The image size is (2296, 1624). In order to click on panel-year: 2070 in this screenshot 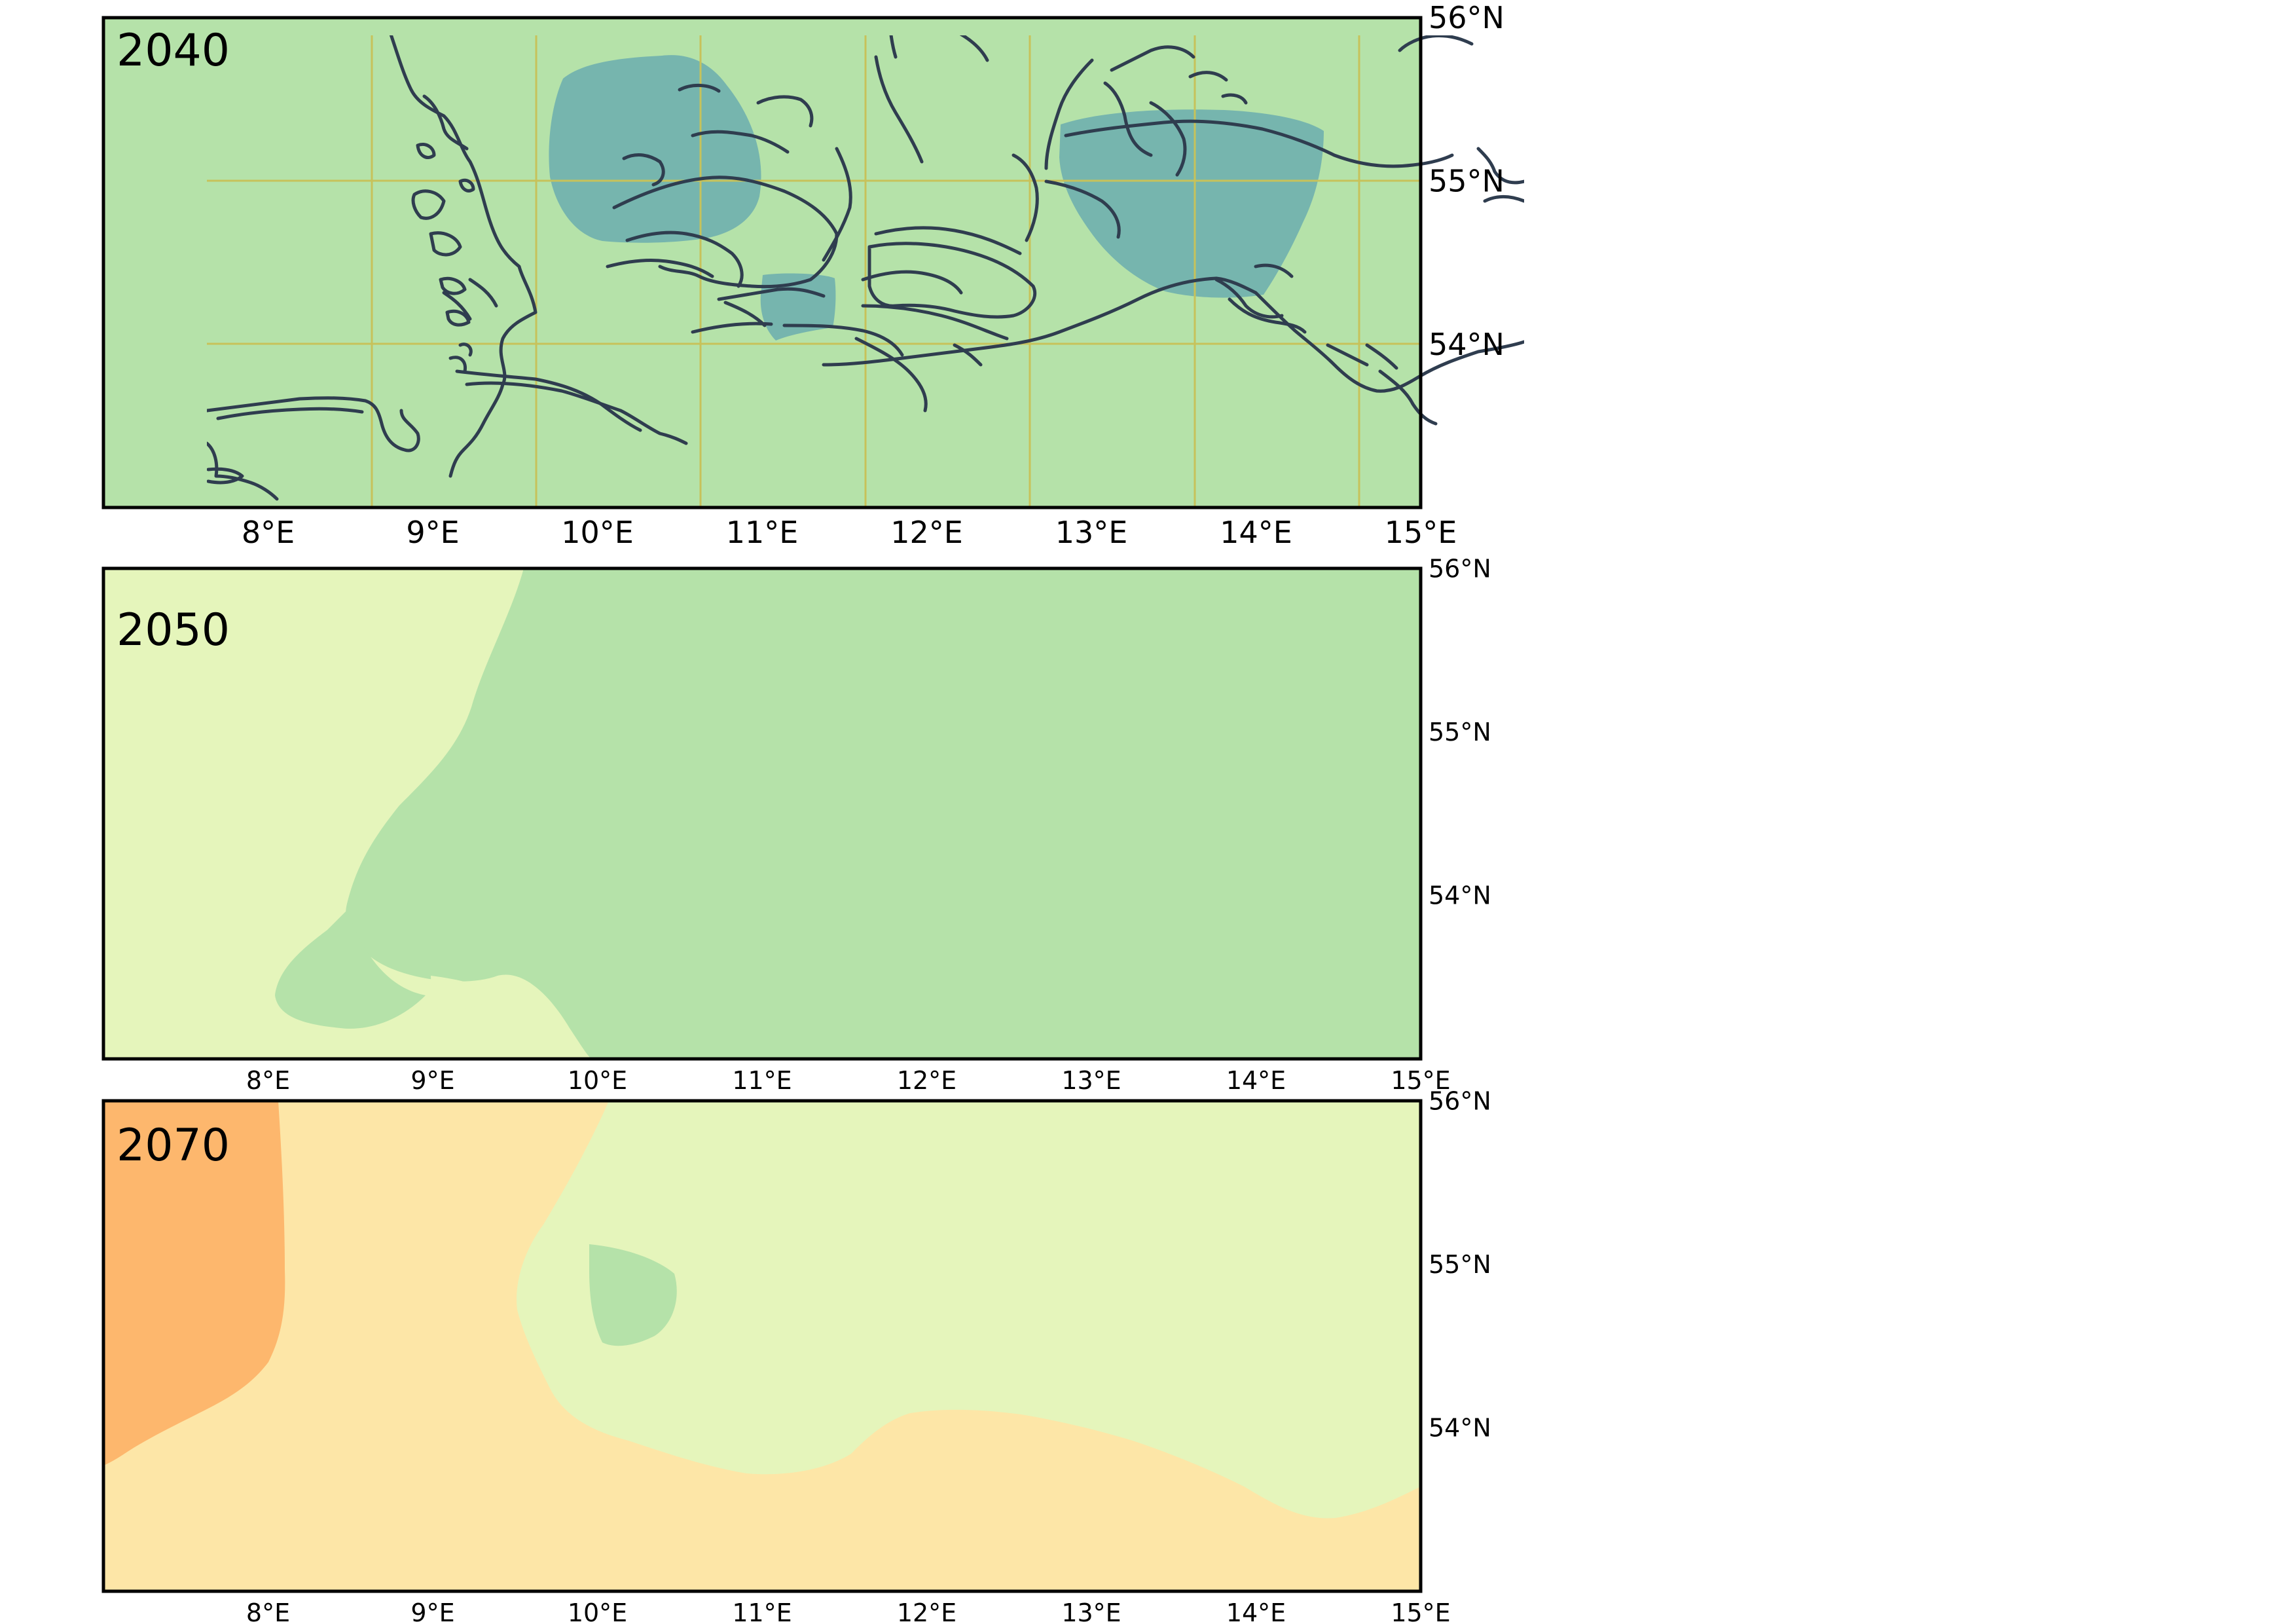, I will do `click(173, 1146)`.